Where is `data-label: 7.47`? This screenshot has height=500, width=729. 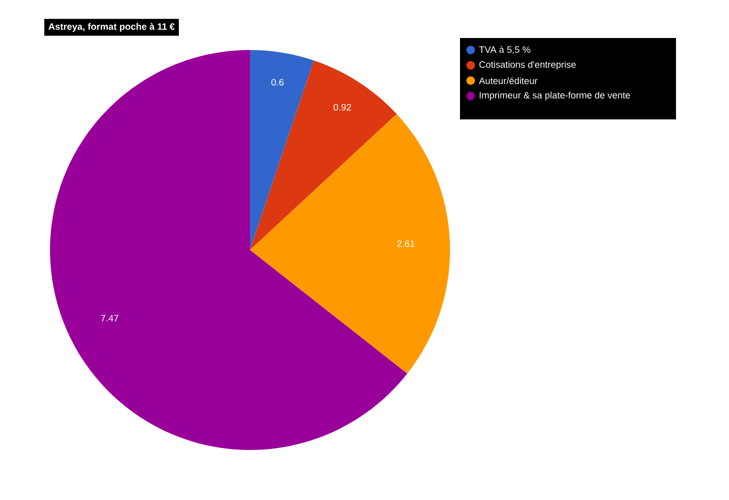
data-label: 7.47 is located at coordinates (109, 318).